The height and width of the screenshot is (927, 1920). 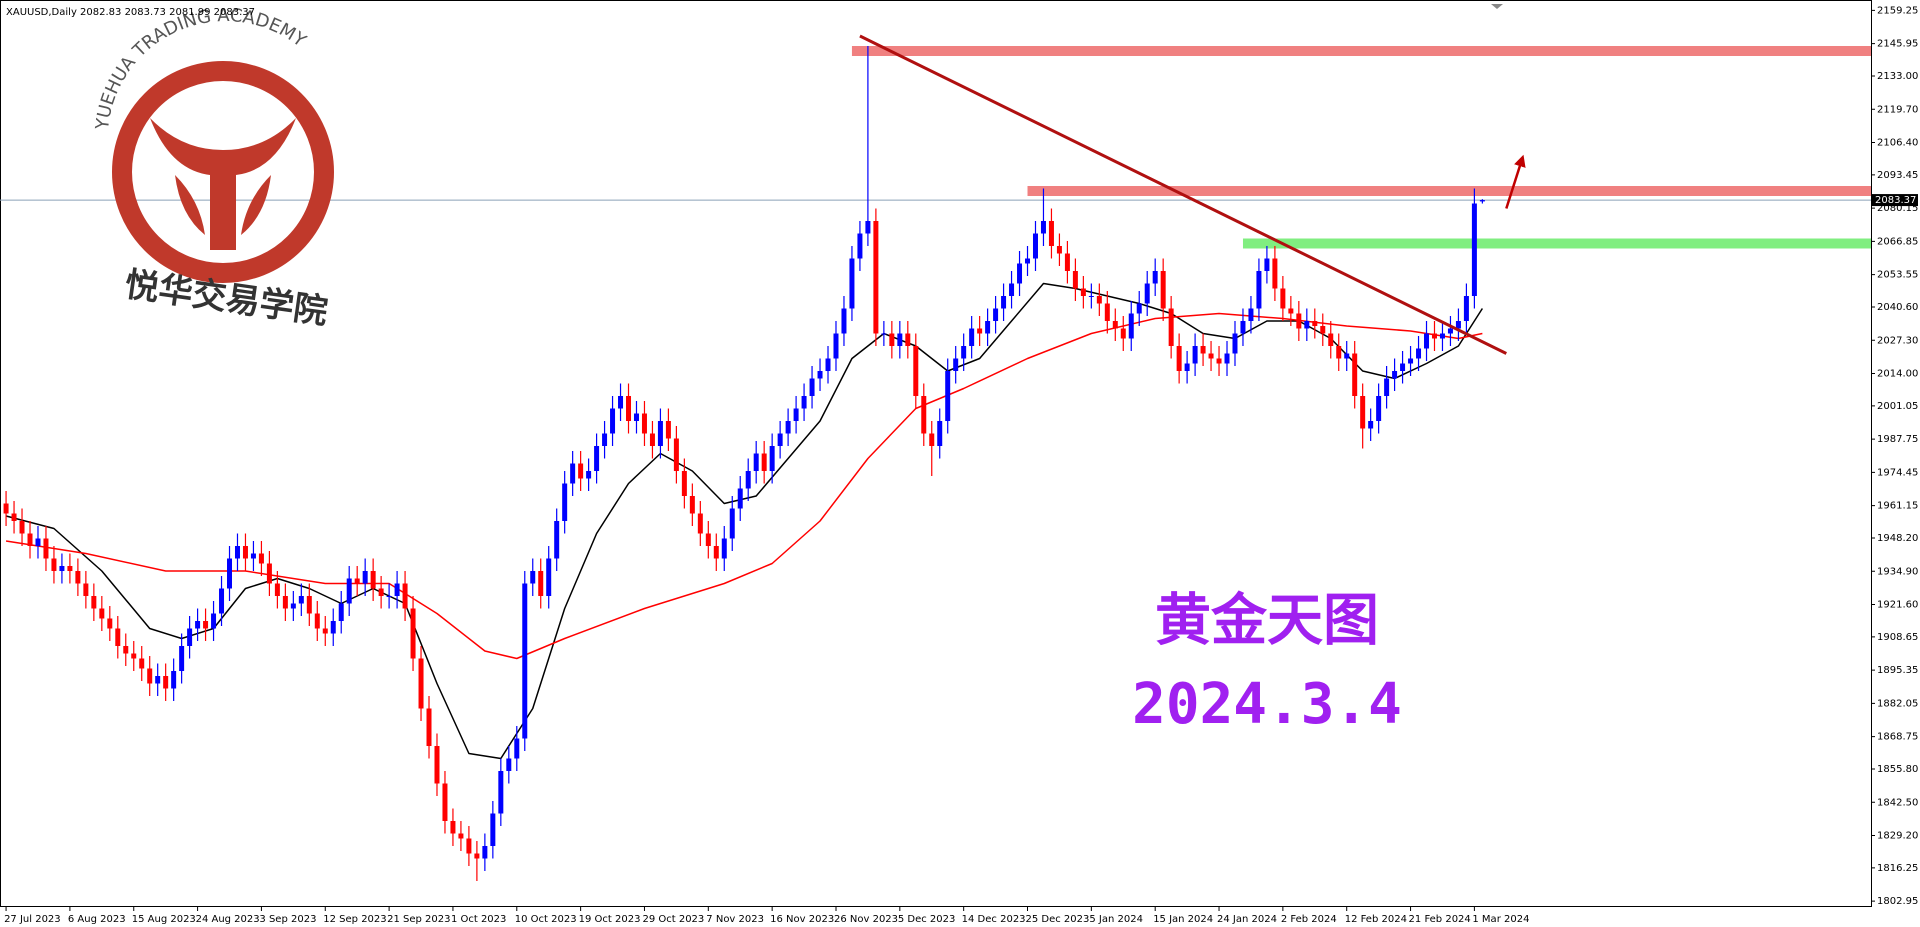 I want to click on x-tick-label: 24 Aug 2023, so click(x=228, y=919).